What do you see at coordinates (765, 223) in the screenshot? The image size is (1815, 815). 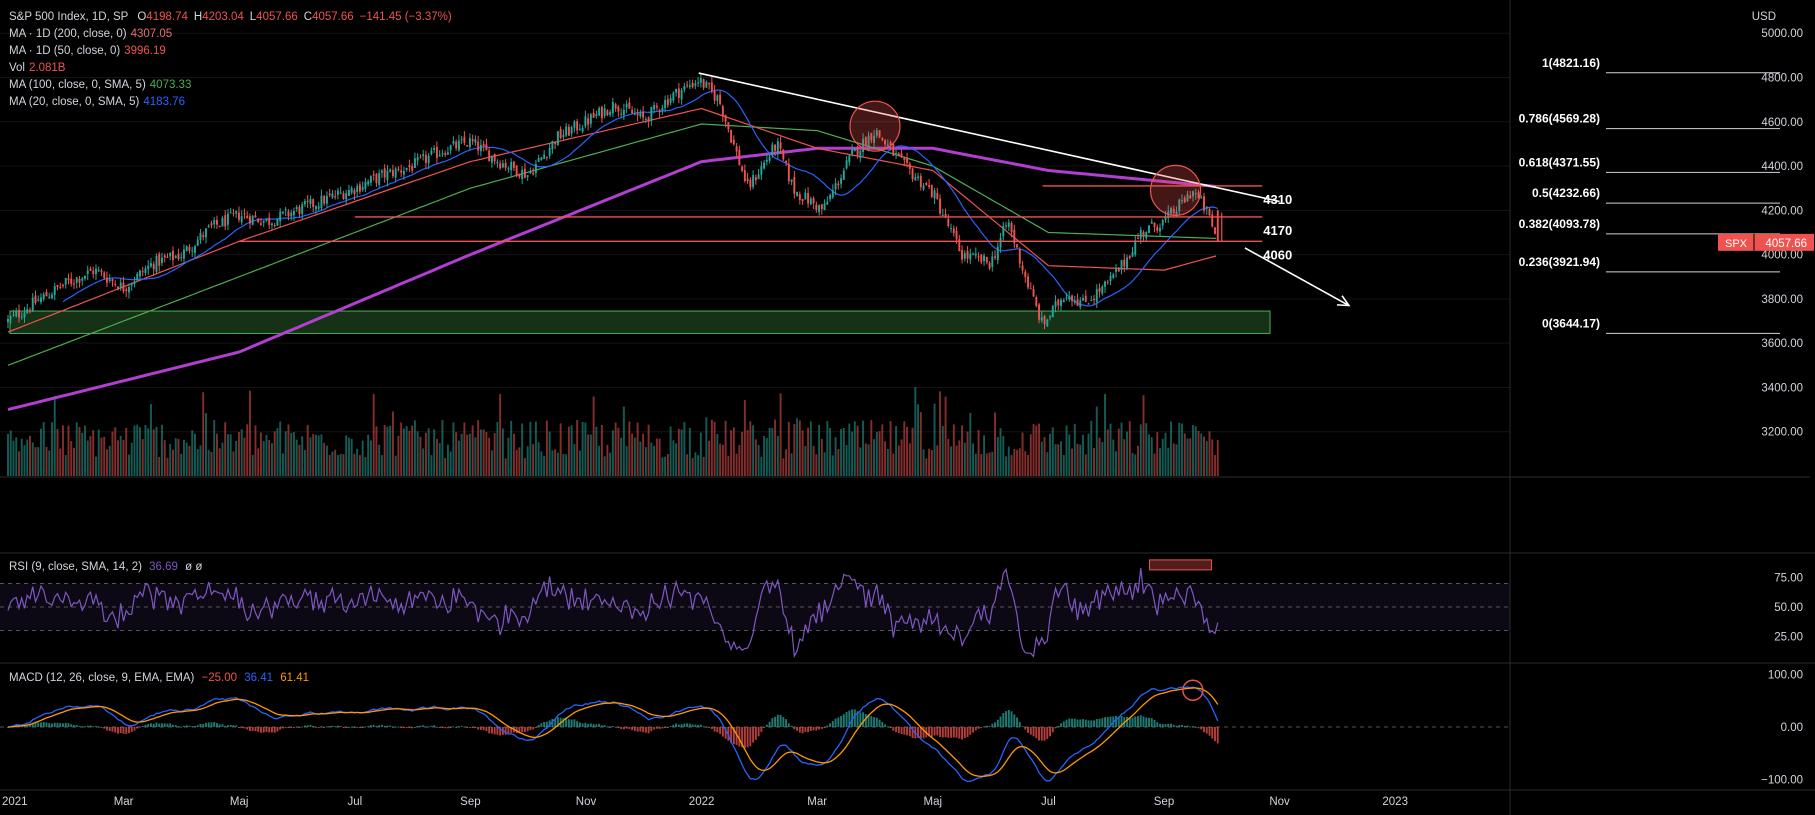 I see `horizontal-levels: 4310 4170 4060` at bounding box center [765, 223].